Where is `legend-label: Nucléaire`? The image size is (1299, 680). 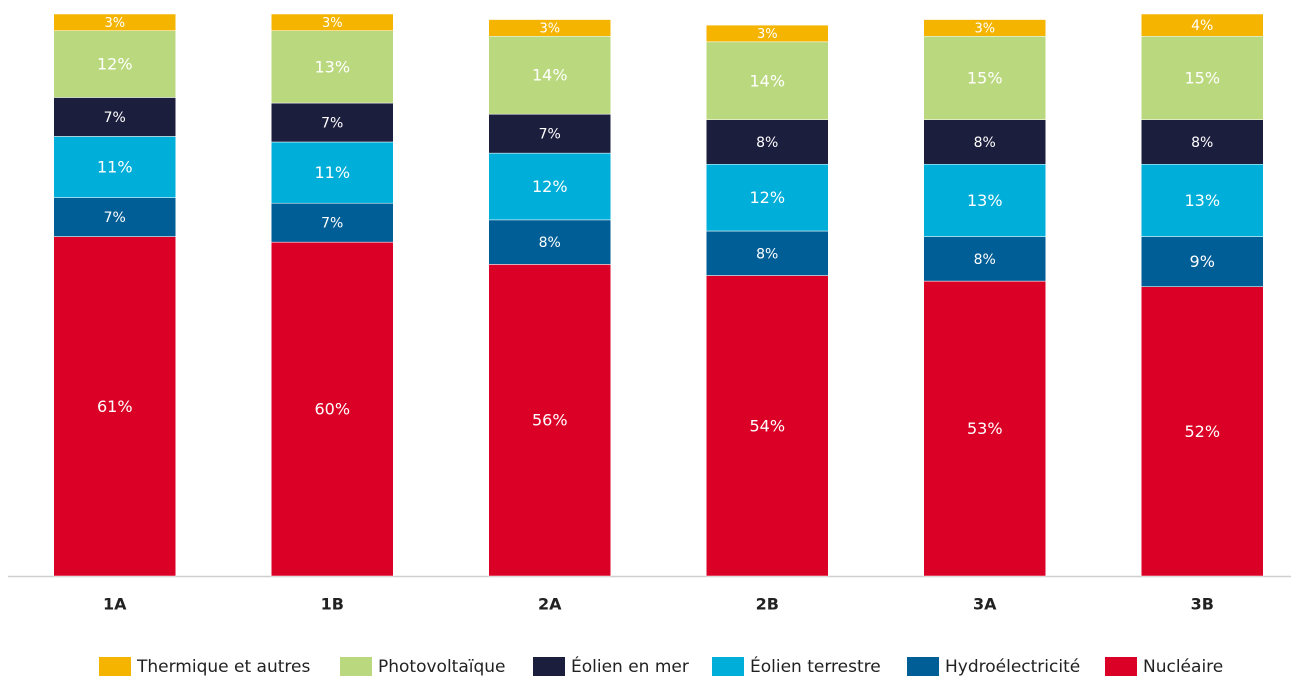
legend-label: Nucléaire is located at coordinates (1183, 667).